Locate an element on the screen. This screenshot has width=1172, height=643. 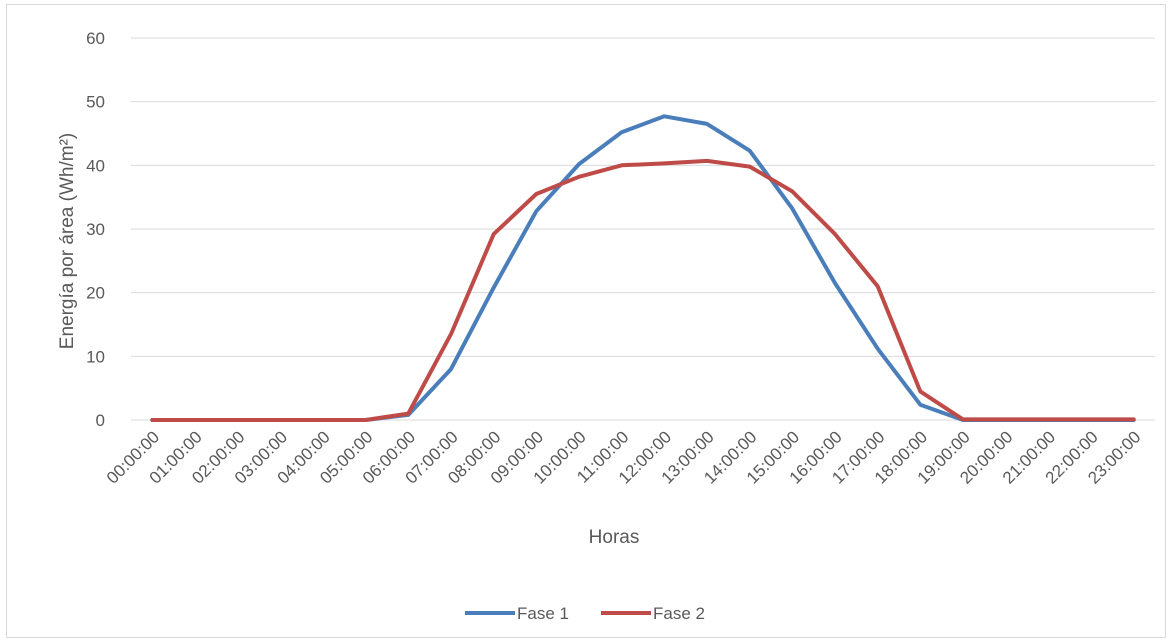
legend: Fase 1 Fase 2 is located at coordinates (585, 613).